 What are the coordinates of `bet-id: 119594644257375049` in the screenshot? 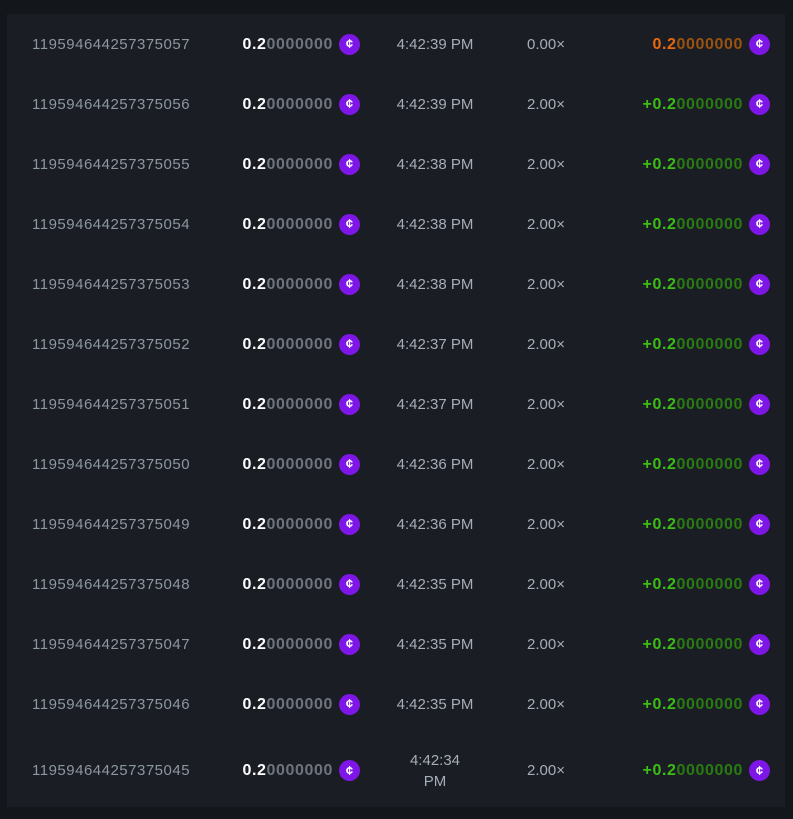 It's located at (111, 524).